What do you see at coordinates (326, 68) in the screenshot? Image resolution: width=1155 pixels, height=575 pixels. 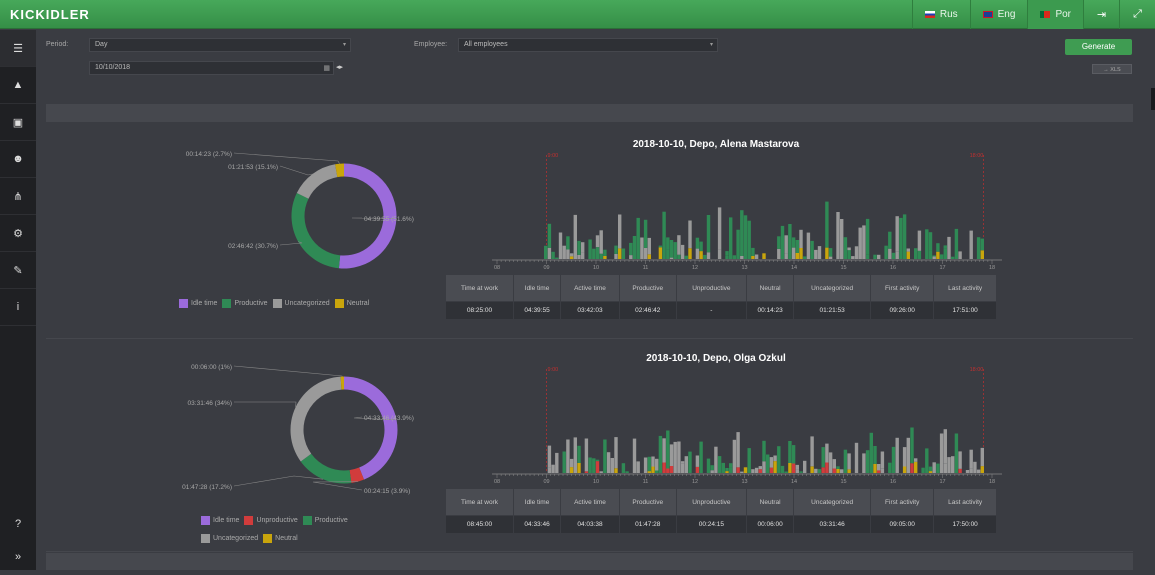 I see `calendar-icon: ▦` at bounding box center [326, 68].